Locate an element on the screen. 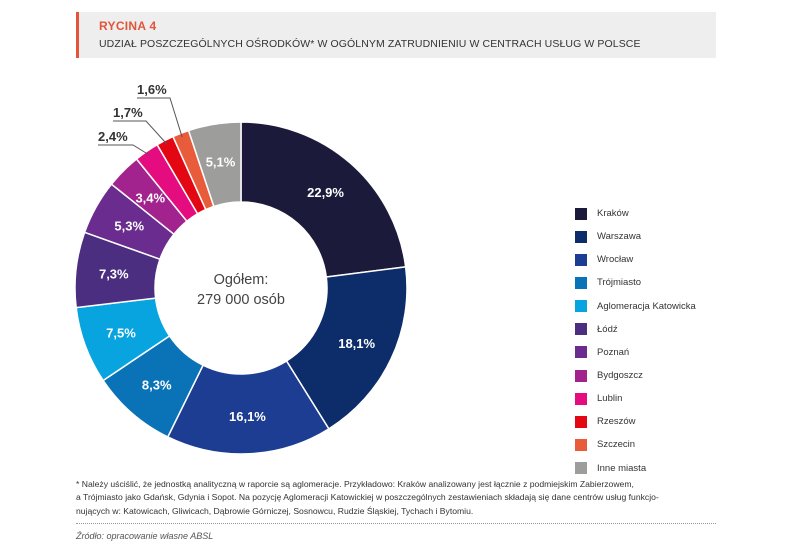  legend-item: Wrocław is located at coordinates (670, 259).